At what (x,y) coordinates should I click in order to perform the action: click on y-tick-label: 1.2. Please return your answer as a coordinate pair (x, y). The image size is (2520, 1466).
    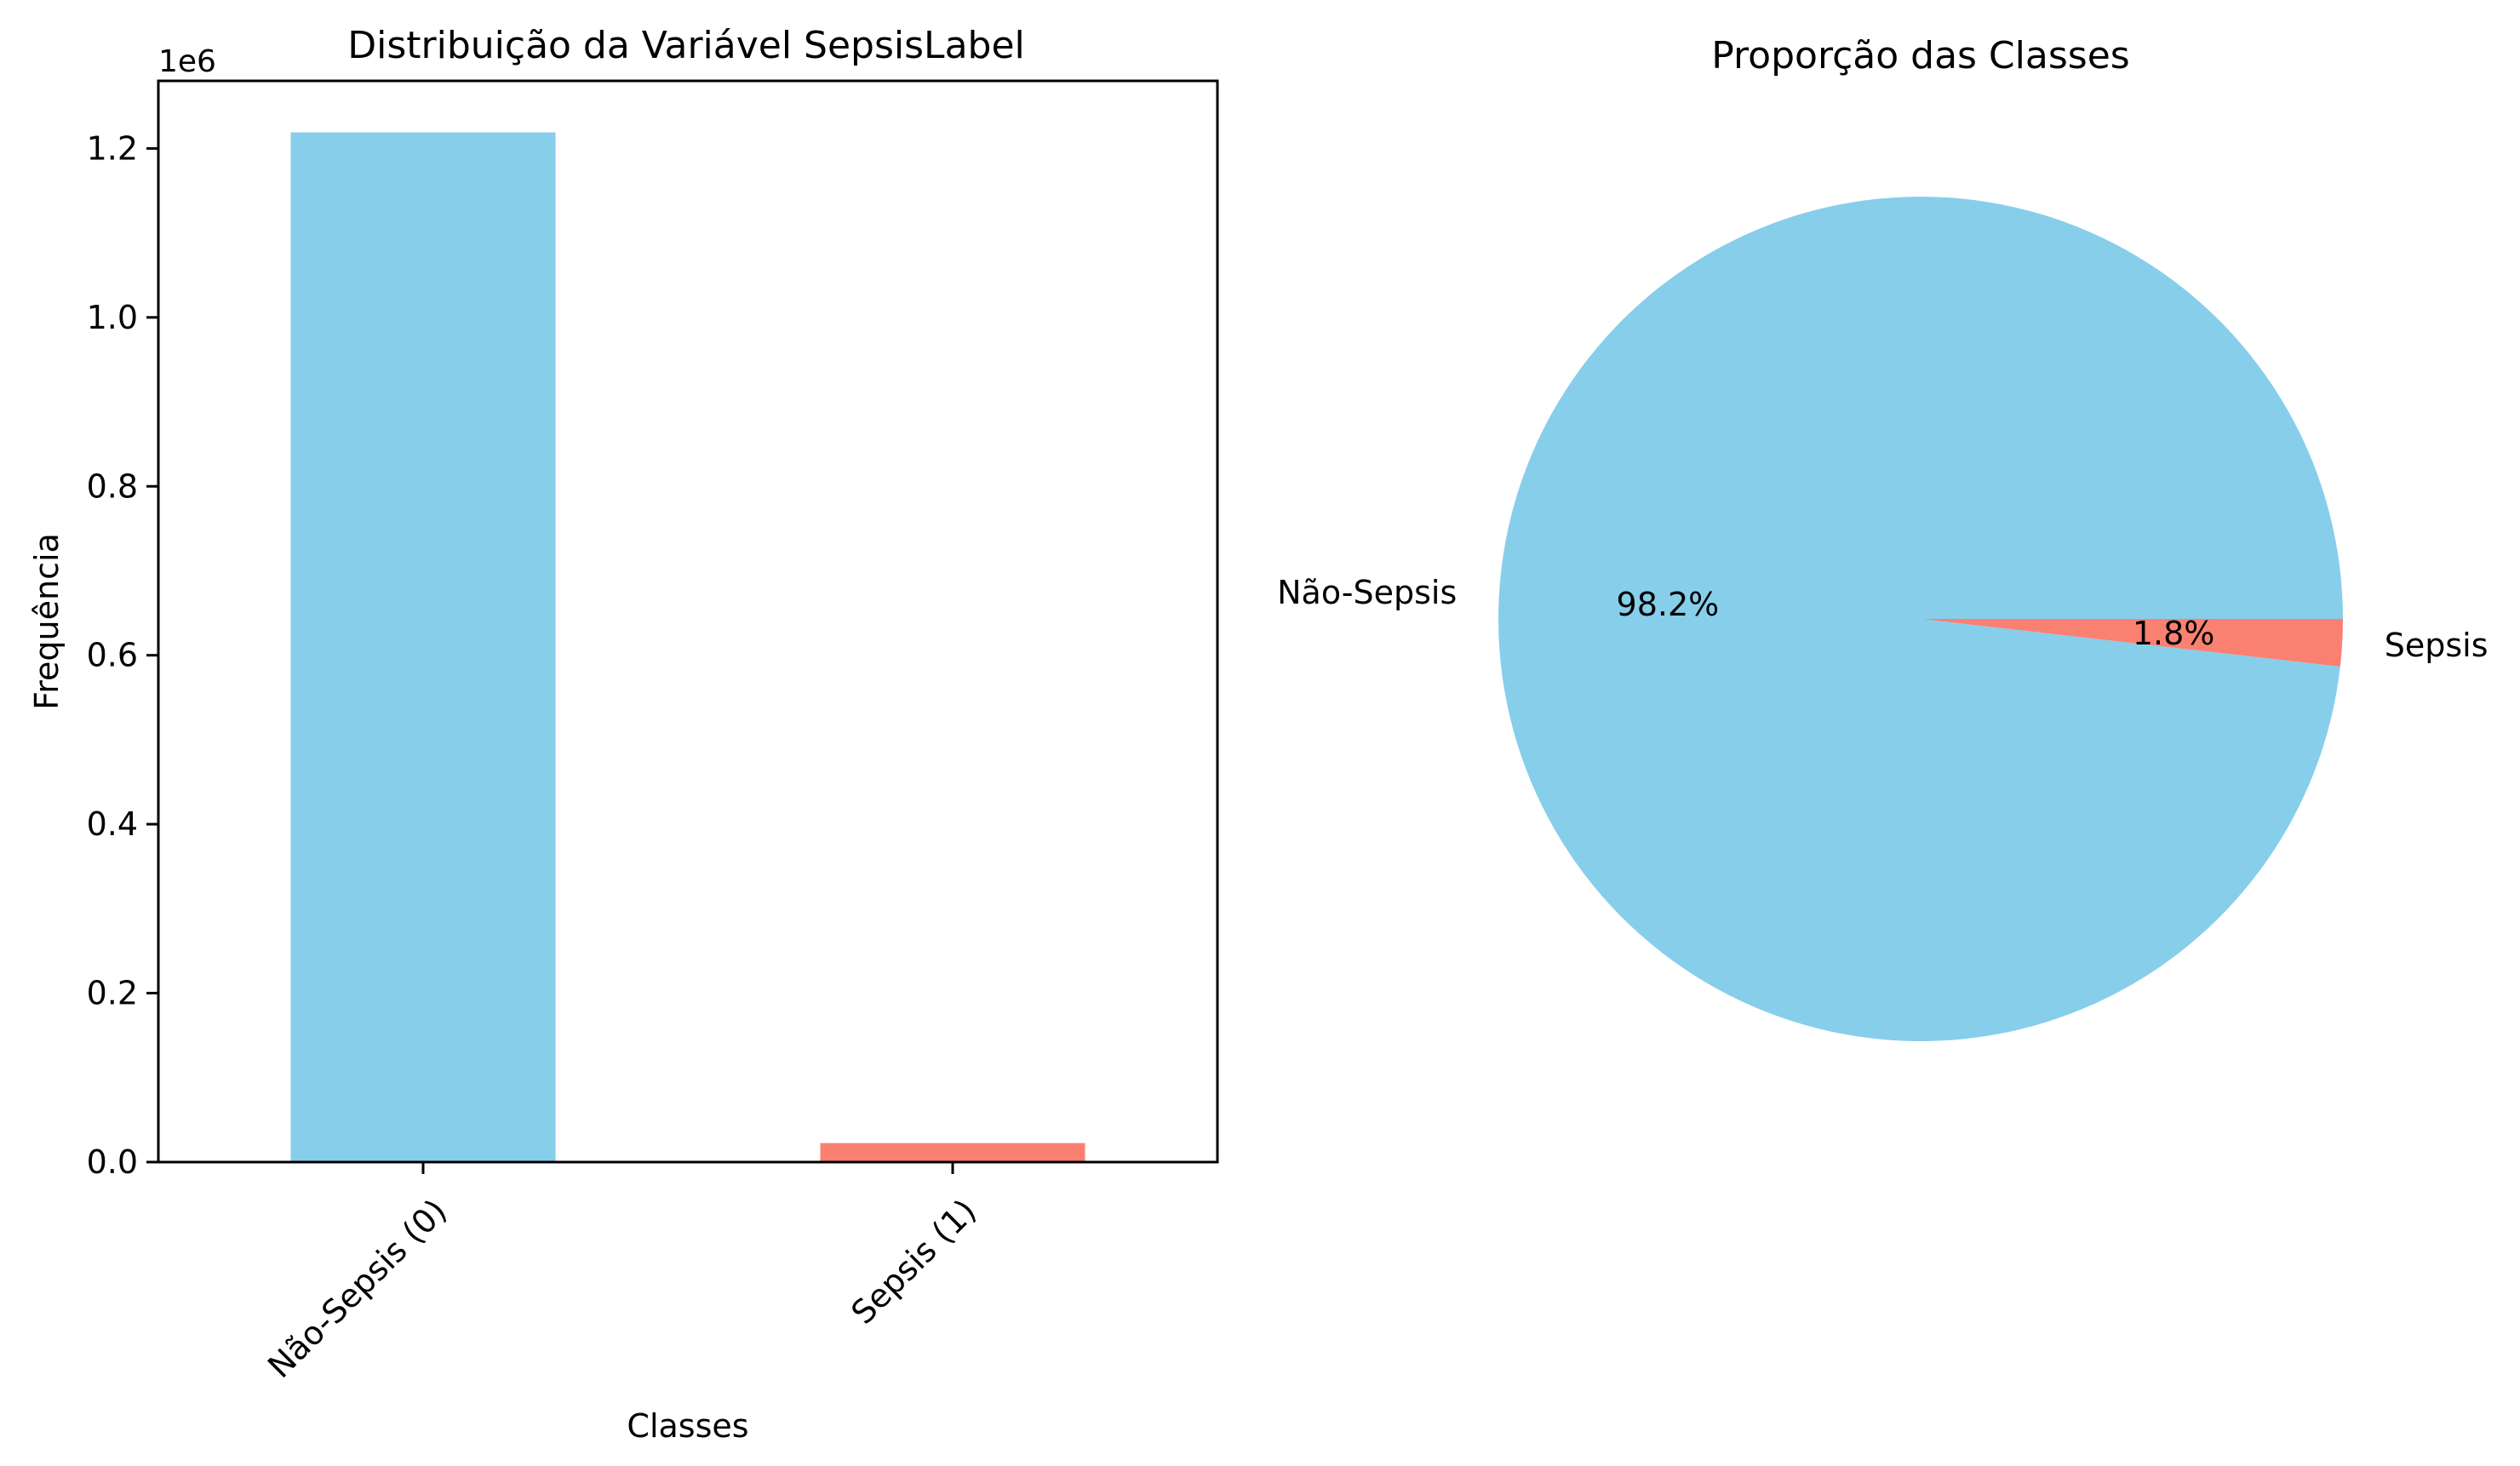
    Looking at the image, I should click on (112, 148).